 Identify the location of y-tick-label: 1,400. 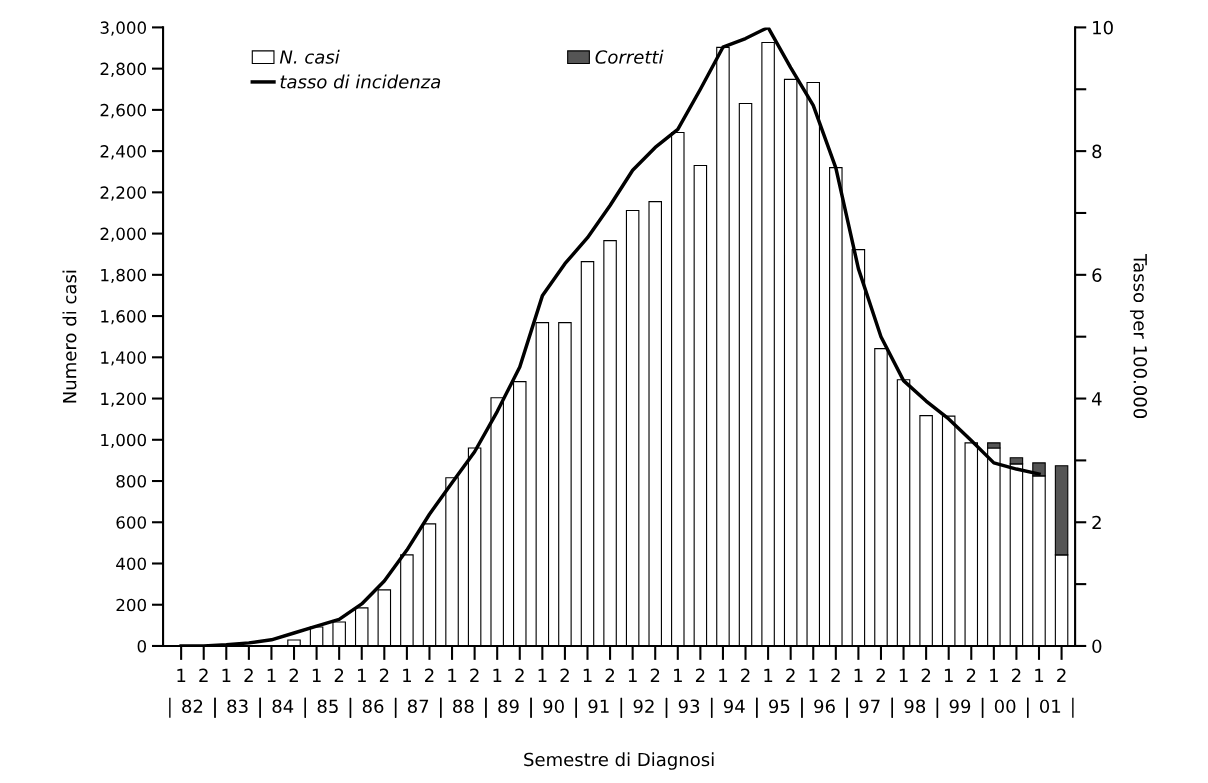
(123, 358).